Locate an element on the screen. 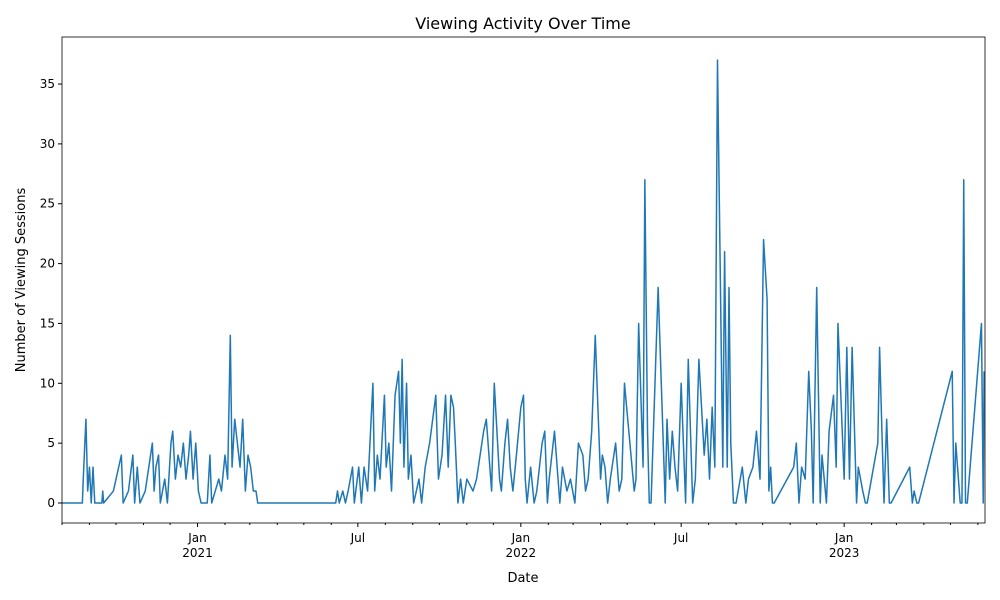  x-tick-label: Jan 2022 is located at coordinates (521, 545).